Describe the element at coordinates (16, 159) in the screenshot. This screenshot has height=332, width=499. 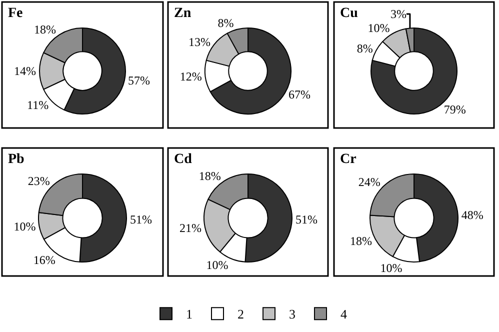
I see `chart-title: Pb` at that location.